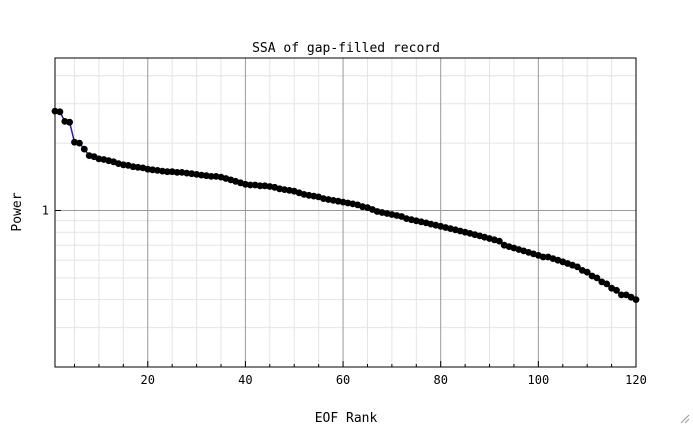 The width and height of the screenshot is (693, 427). What do you see at coordinates (539, 380) in the screenshot?
I see `x-tick-label: 100` at bounding box center [539, 380].